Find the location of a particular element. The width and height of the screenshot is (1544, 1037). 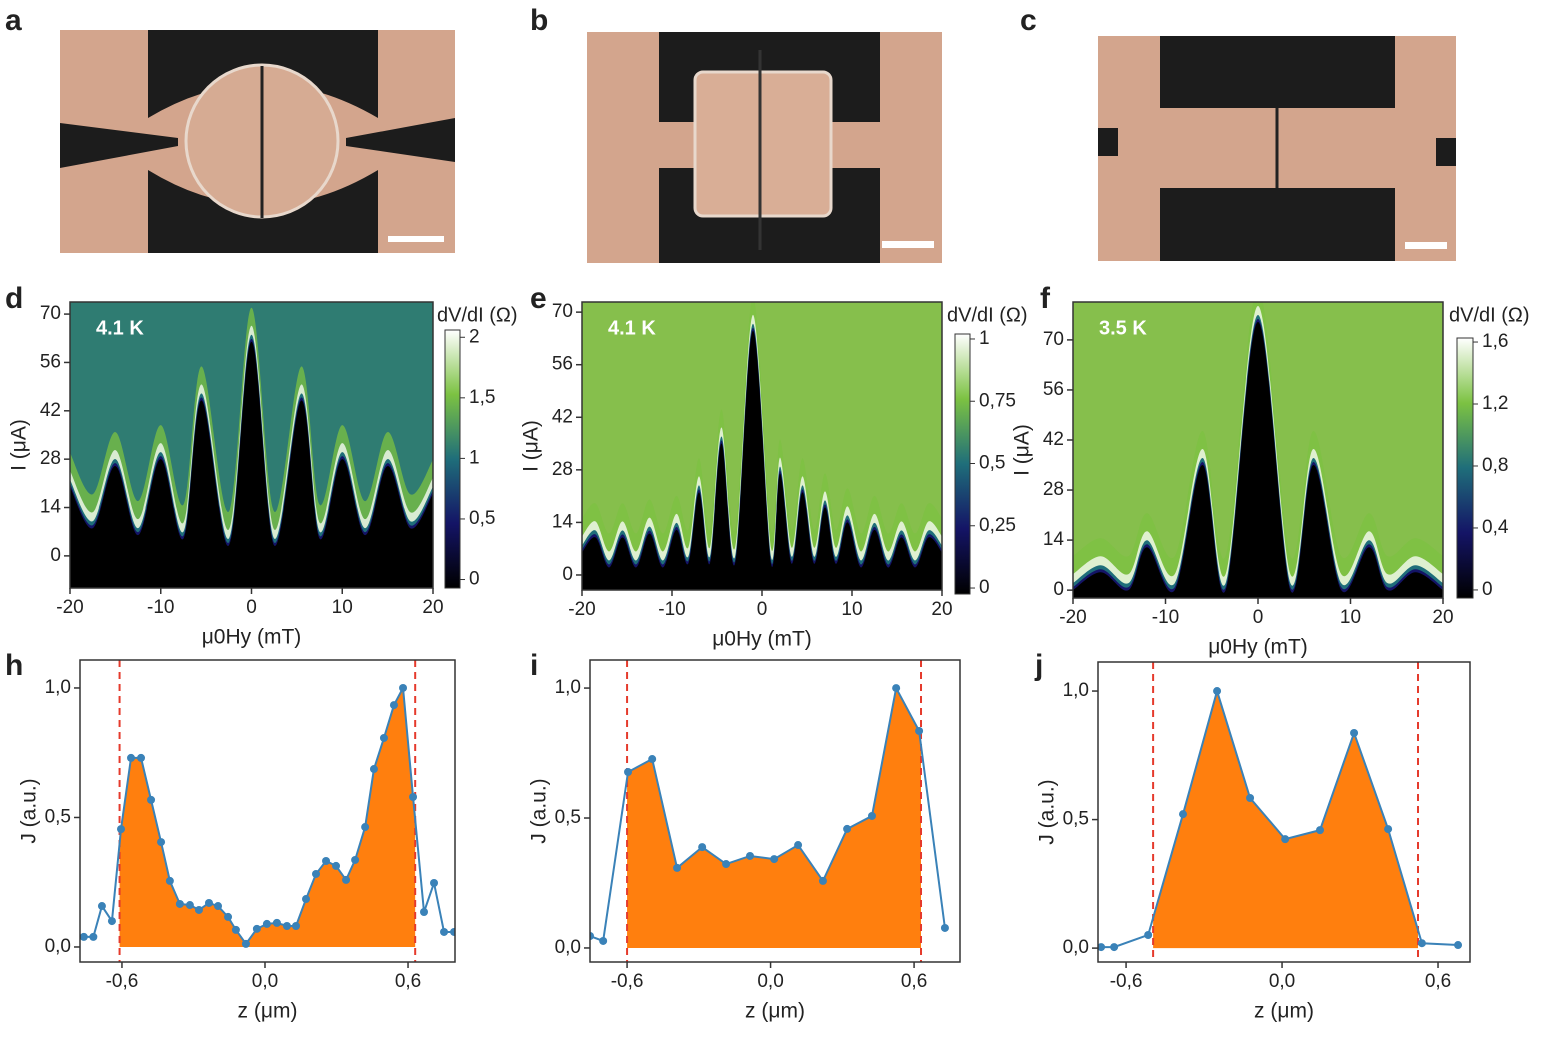

x-axis-label: μ0Hy (mT) is located at coordinates (1258, 647).